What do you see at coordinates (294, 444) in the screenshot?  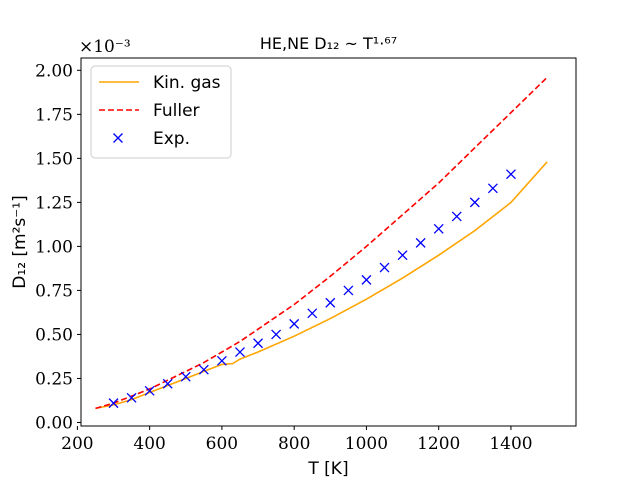 I see `x-tick-label: 800` at bounding box center [294, 444].